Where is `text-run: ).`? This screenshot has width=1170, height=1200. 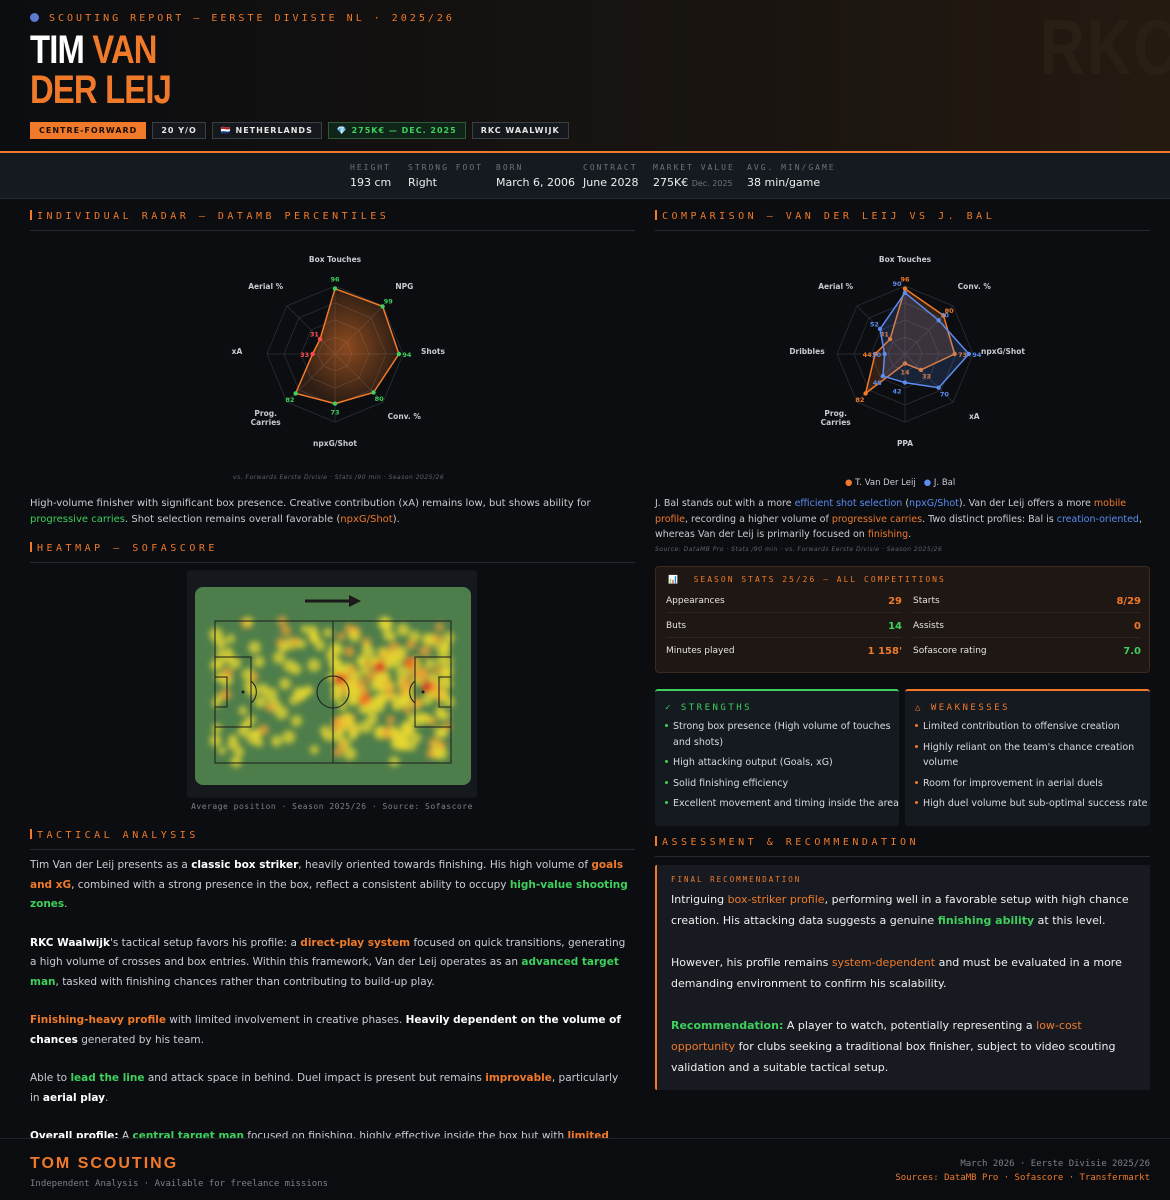 text-run: ). is located at coordinates (396, 519).